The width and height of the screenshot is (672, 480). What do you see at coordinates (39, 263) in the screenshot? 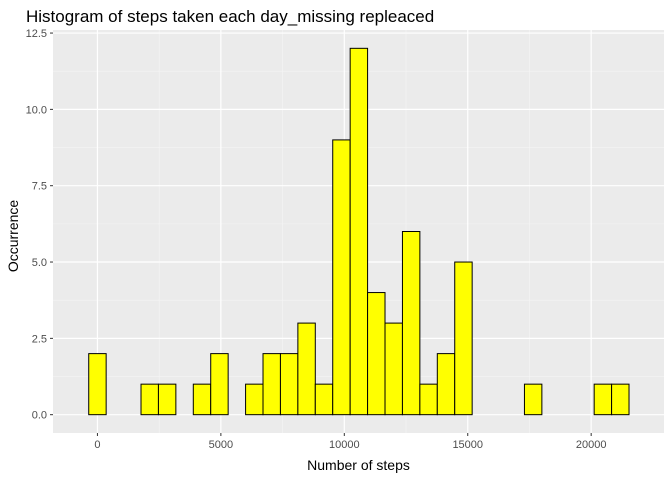
I see `y-tick-label: 5.0` at bounding box center [39, 263].